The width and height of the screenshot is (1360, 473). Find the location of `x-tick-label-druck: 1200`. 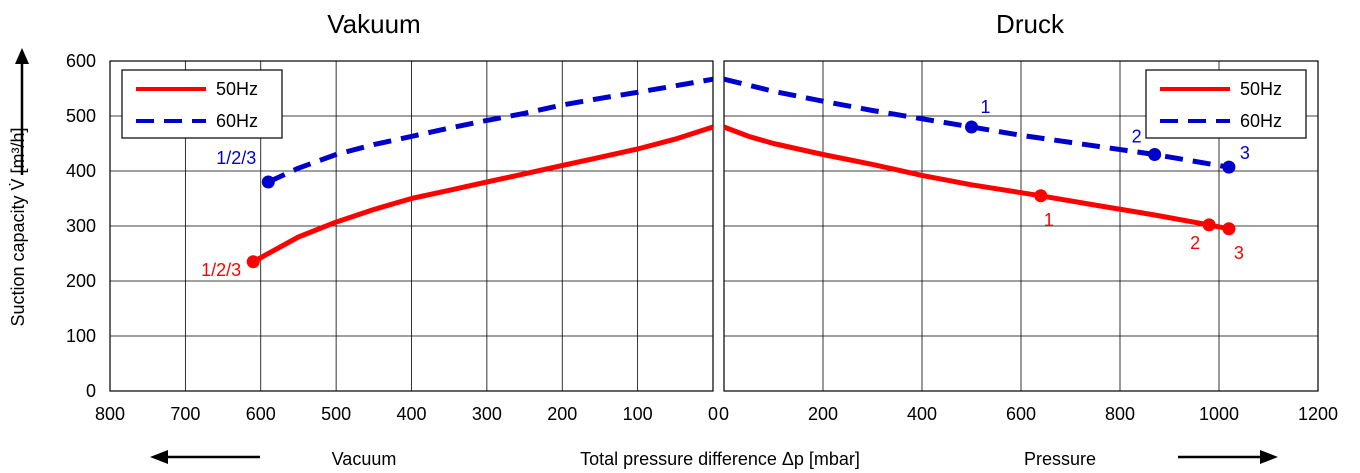

x-tick-label-druck: 1200 is located at coordinates (1318, 414).